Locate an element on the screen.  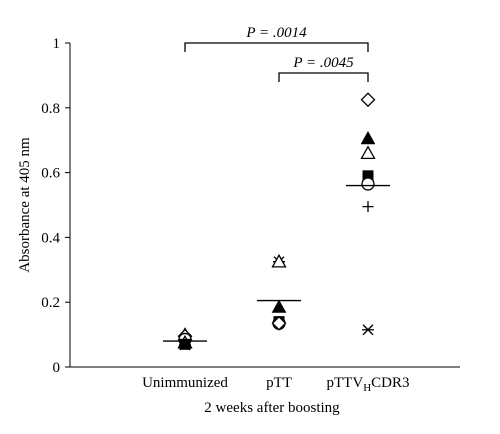
y-tick-label: 0 is located at coordinates (57, 368).